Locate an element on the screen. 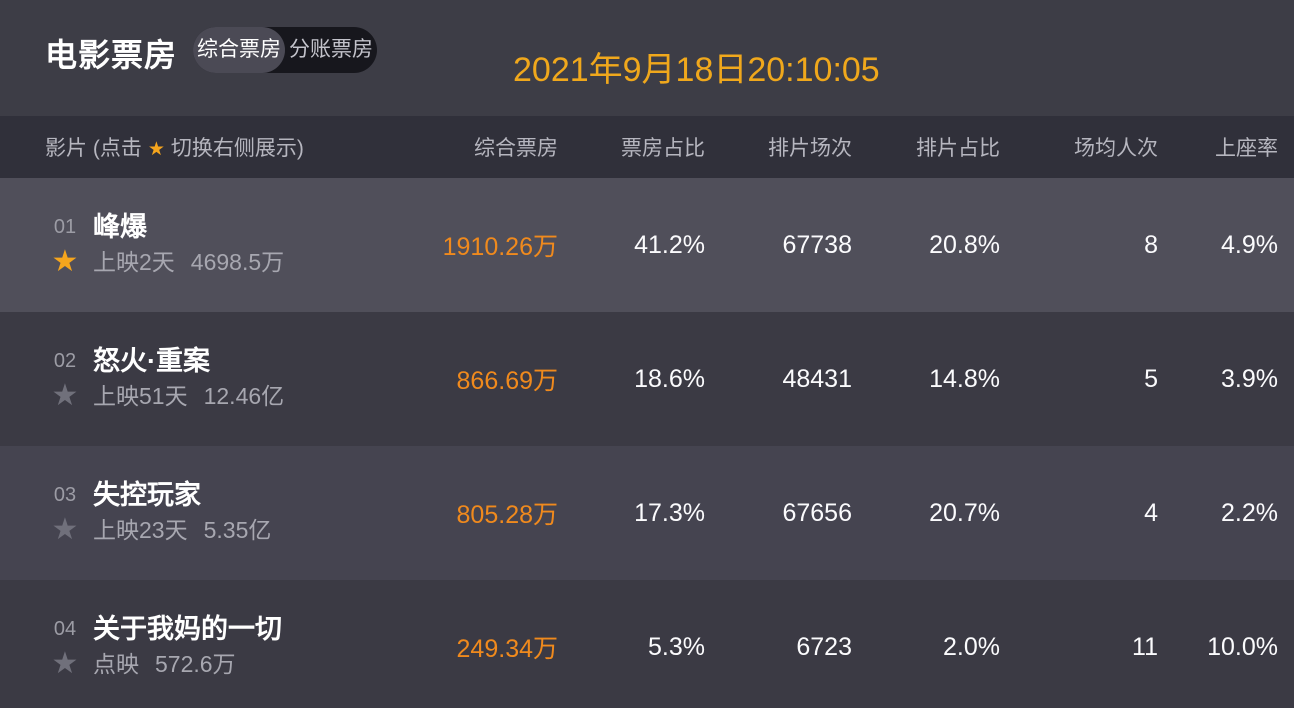 This screenshot has width=1294, height=708. screenings-value: 6723 is located at coordinates (824, 646).